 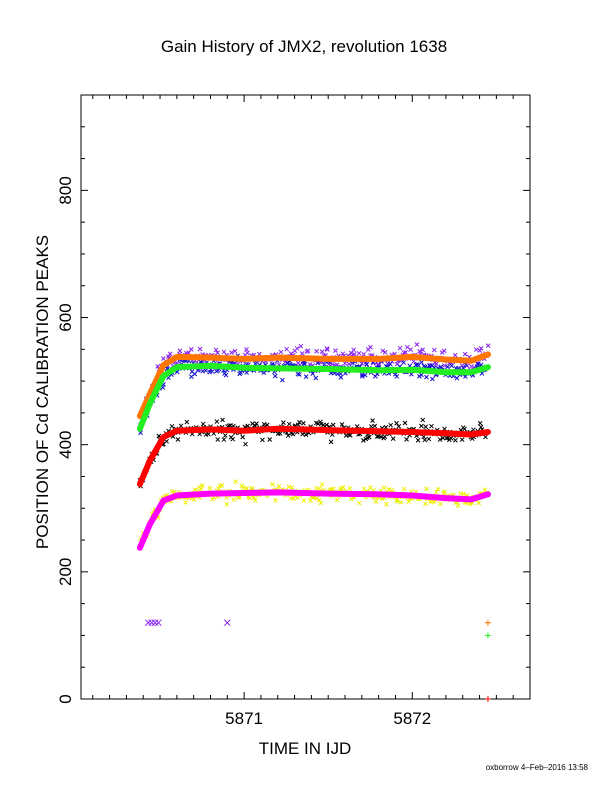 I want to click on outlier-point-4-stroke, so click(x=227, y=623).